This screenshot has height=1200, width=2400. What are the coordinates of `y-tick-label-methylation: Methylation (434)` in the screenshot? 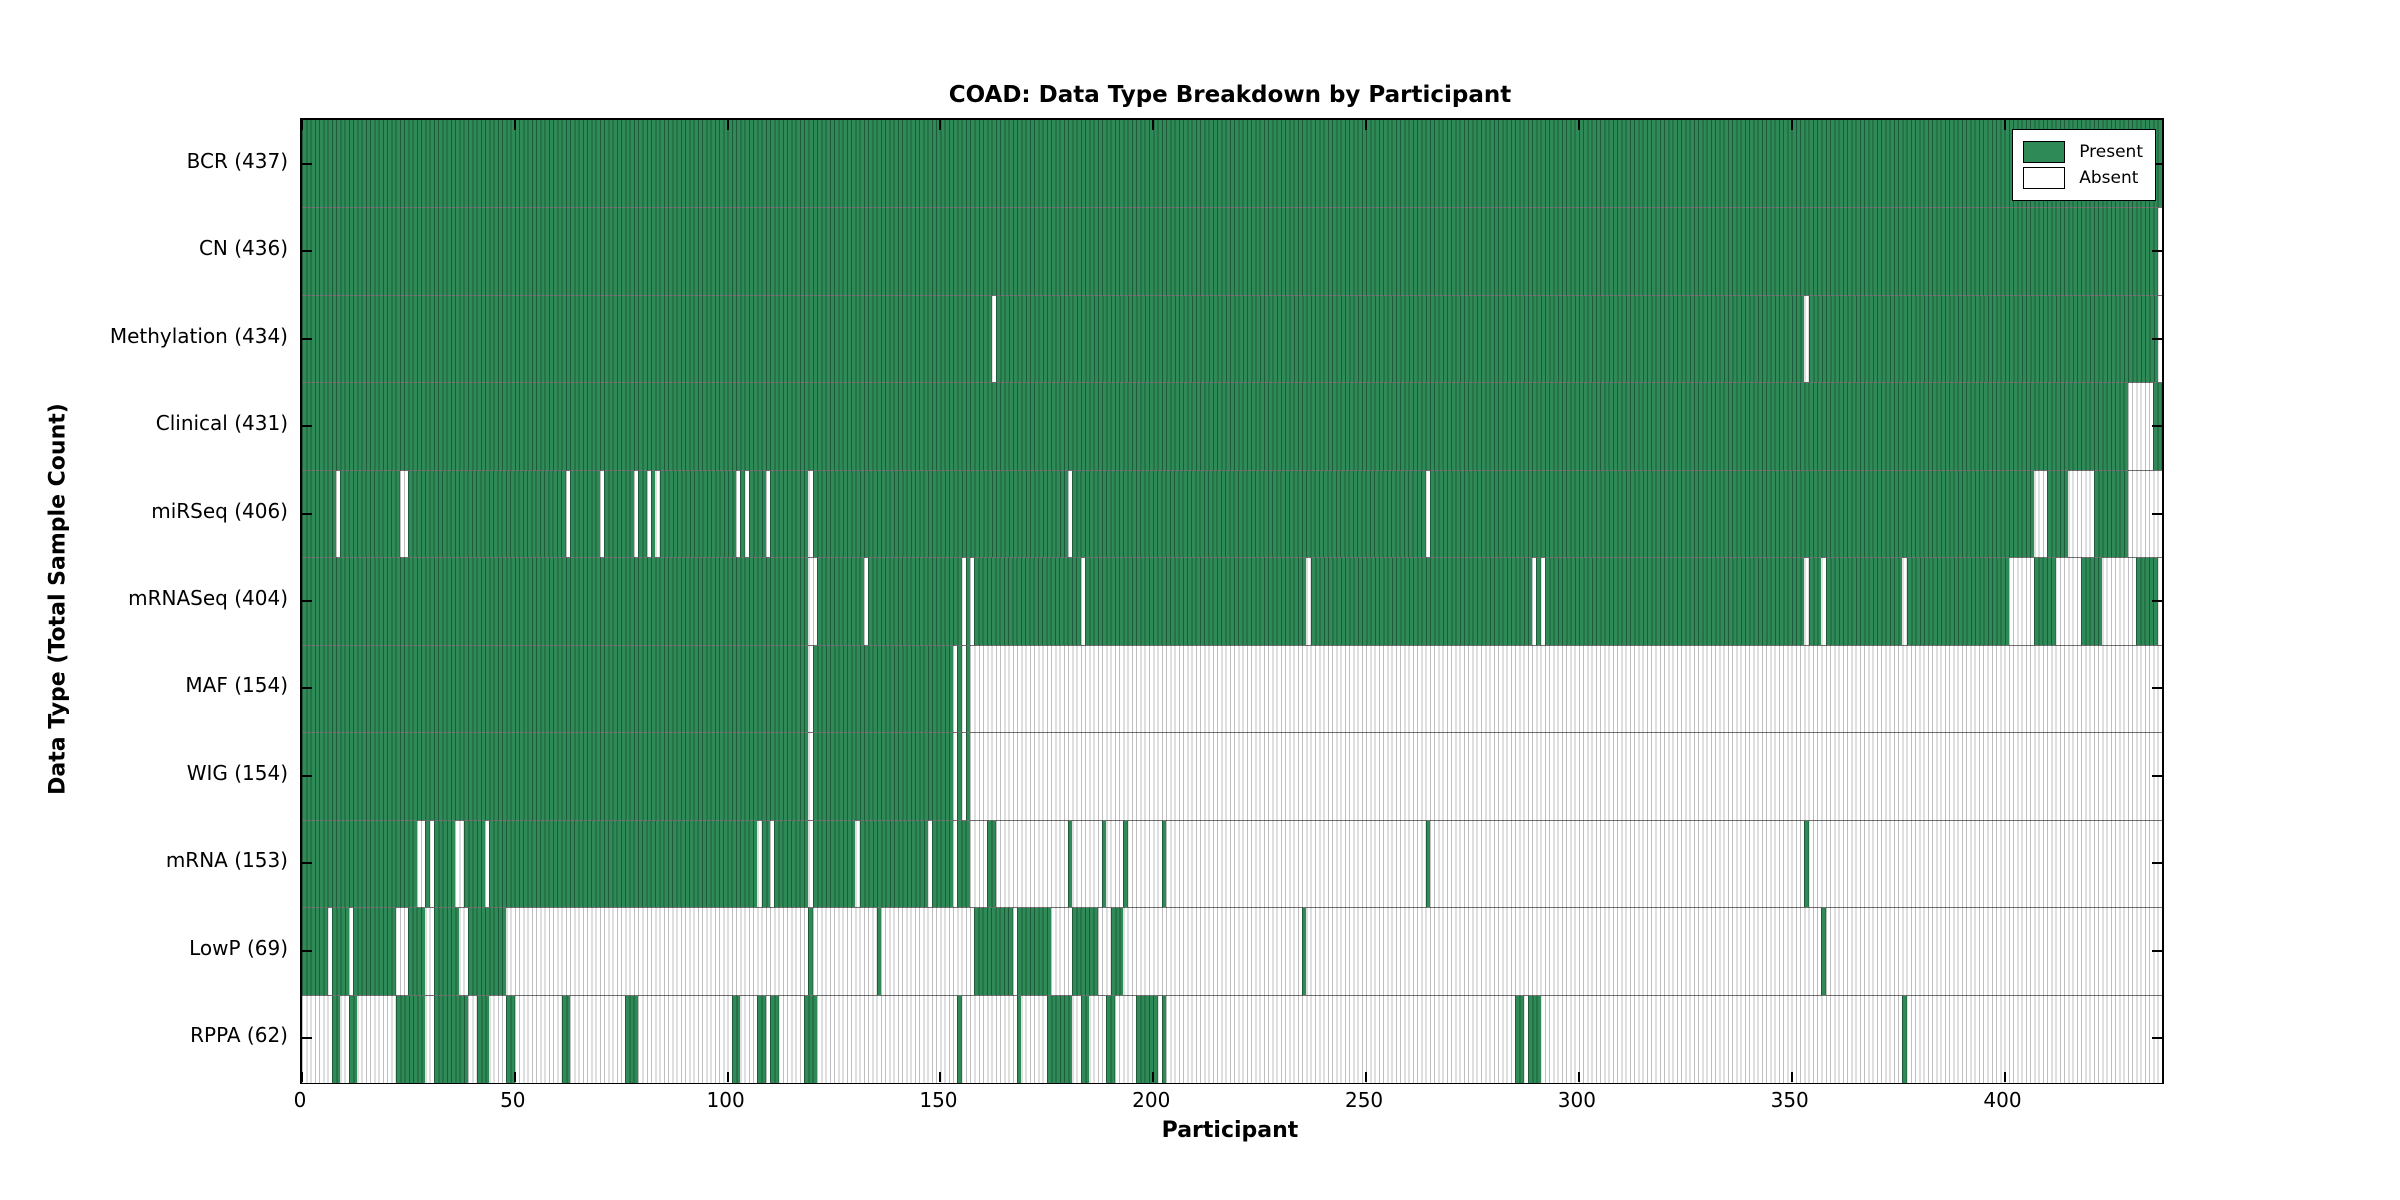 It's located at (198, 335).